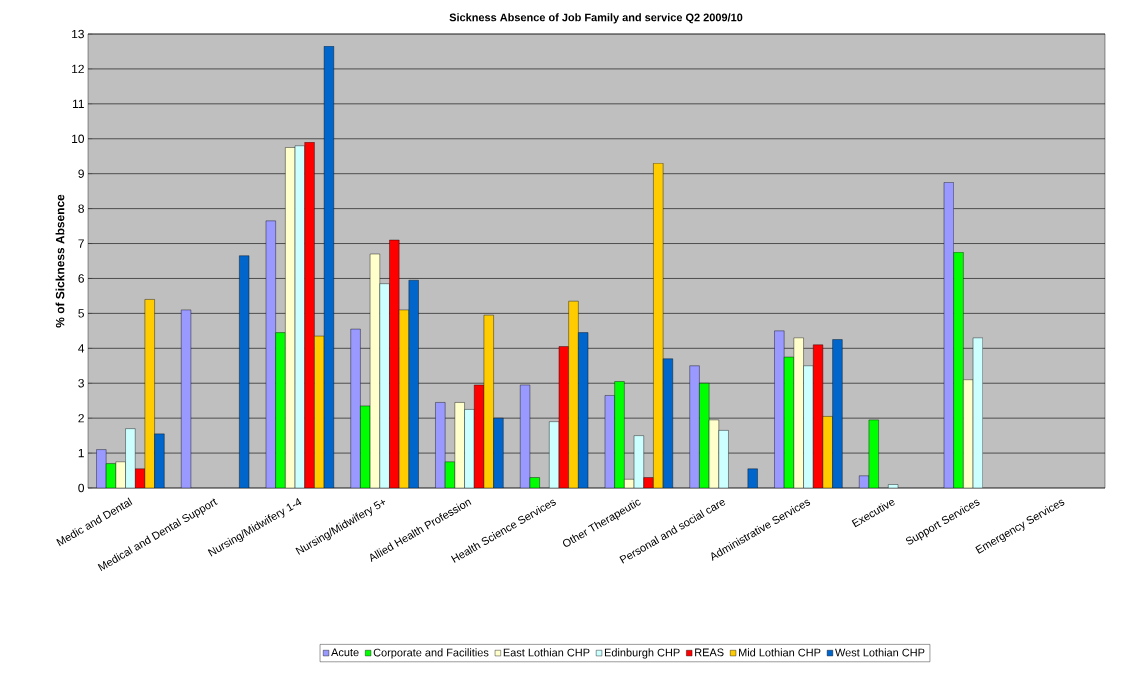 The width and height of the screenshot is (1123, 686). I want to click on legend-label: Mid Lothian CHP, so click(780, 652).